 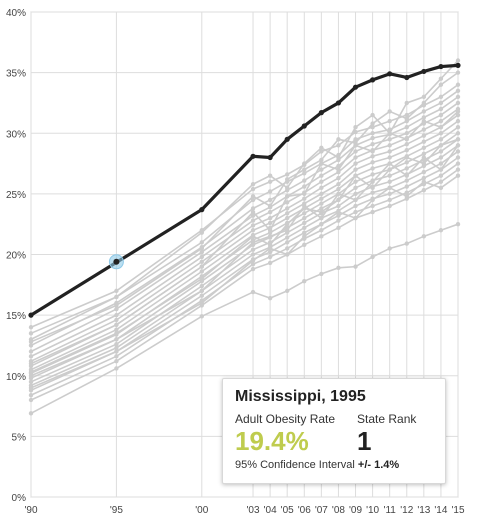 I want to click on x-tick-label: '08, so click(x=338, y=510).